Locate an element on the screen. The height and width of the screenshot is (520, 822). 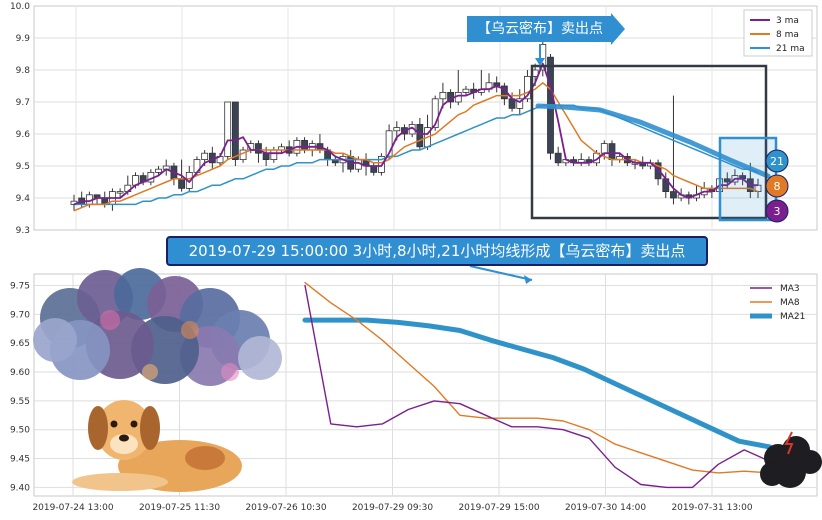
ma-badge-label: 3 is located at coordinates (777, 211).